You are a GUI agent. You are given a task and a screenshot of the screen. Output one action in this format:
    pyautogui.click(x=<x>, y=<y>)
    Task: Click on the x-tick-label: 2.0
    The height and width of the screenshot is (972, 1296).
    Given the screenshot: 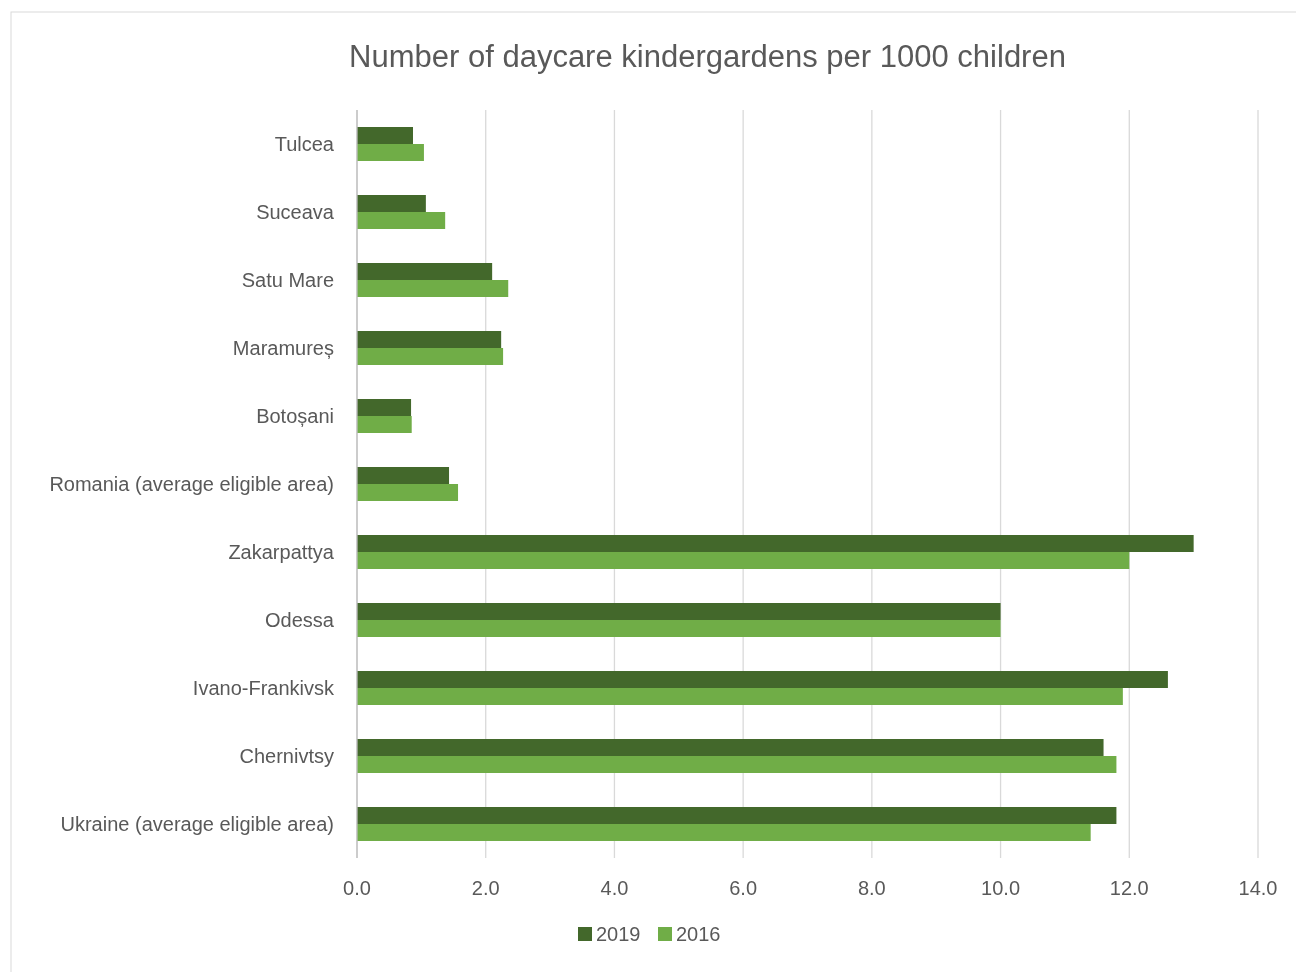 What is the action you would take?
    pyautogui.click(x=485, y=888)
    